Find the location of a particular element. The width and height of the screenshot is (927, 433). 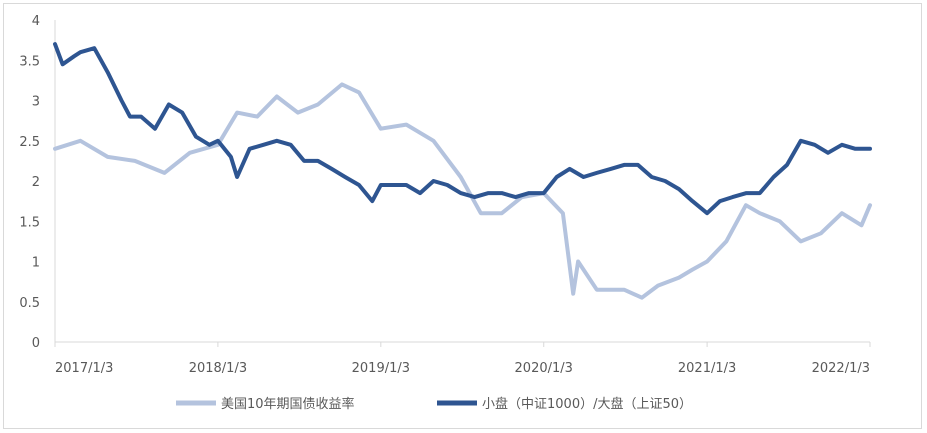

legend: 美国10年期国债收益率 小盘（中证1000）/大盘（上证50） is located at coordinates (434, 404).